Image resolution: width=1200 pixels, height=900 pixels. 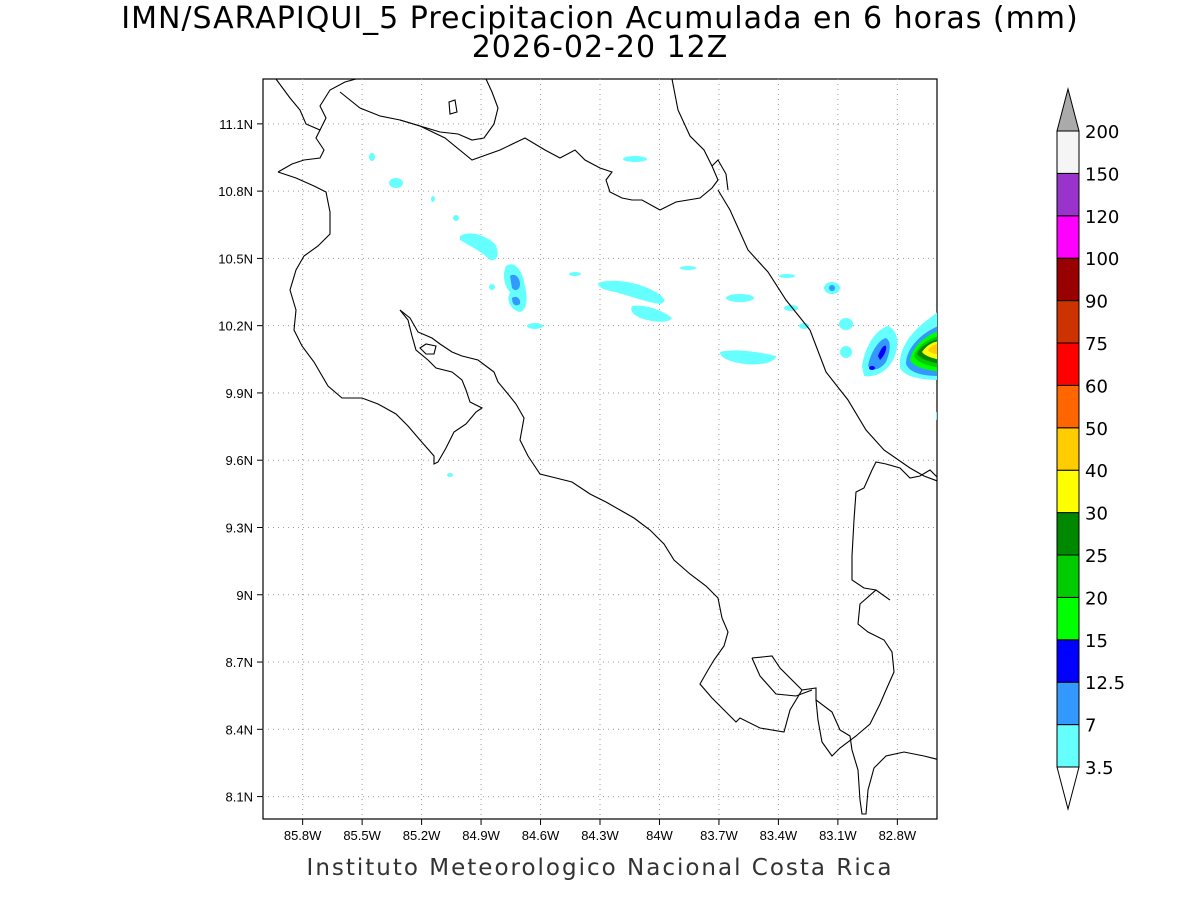 What do you see at coordinates (1068, 109) in the screenshot?
I see `colorbar-over-arrow` at bounding box center [1068, 109].